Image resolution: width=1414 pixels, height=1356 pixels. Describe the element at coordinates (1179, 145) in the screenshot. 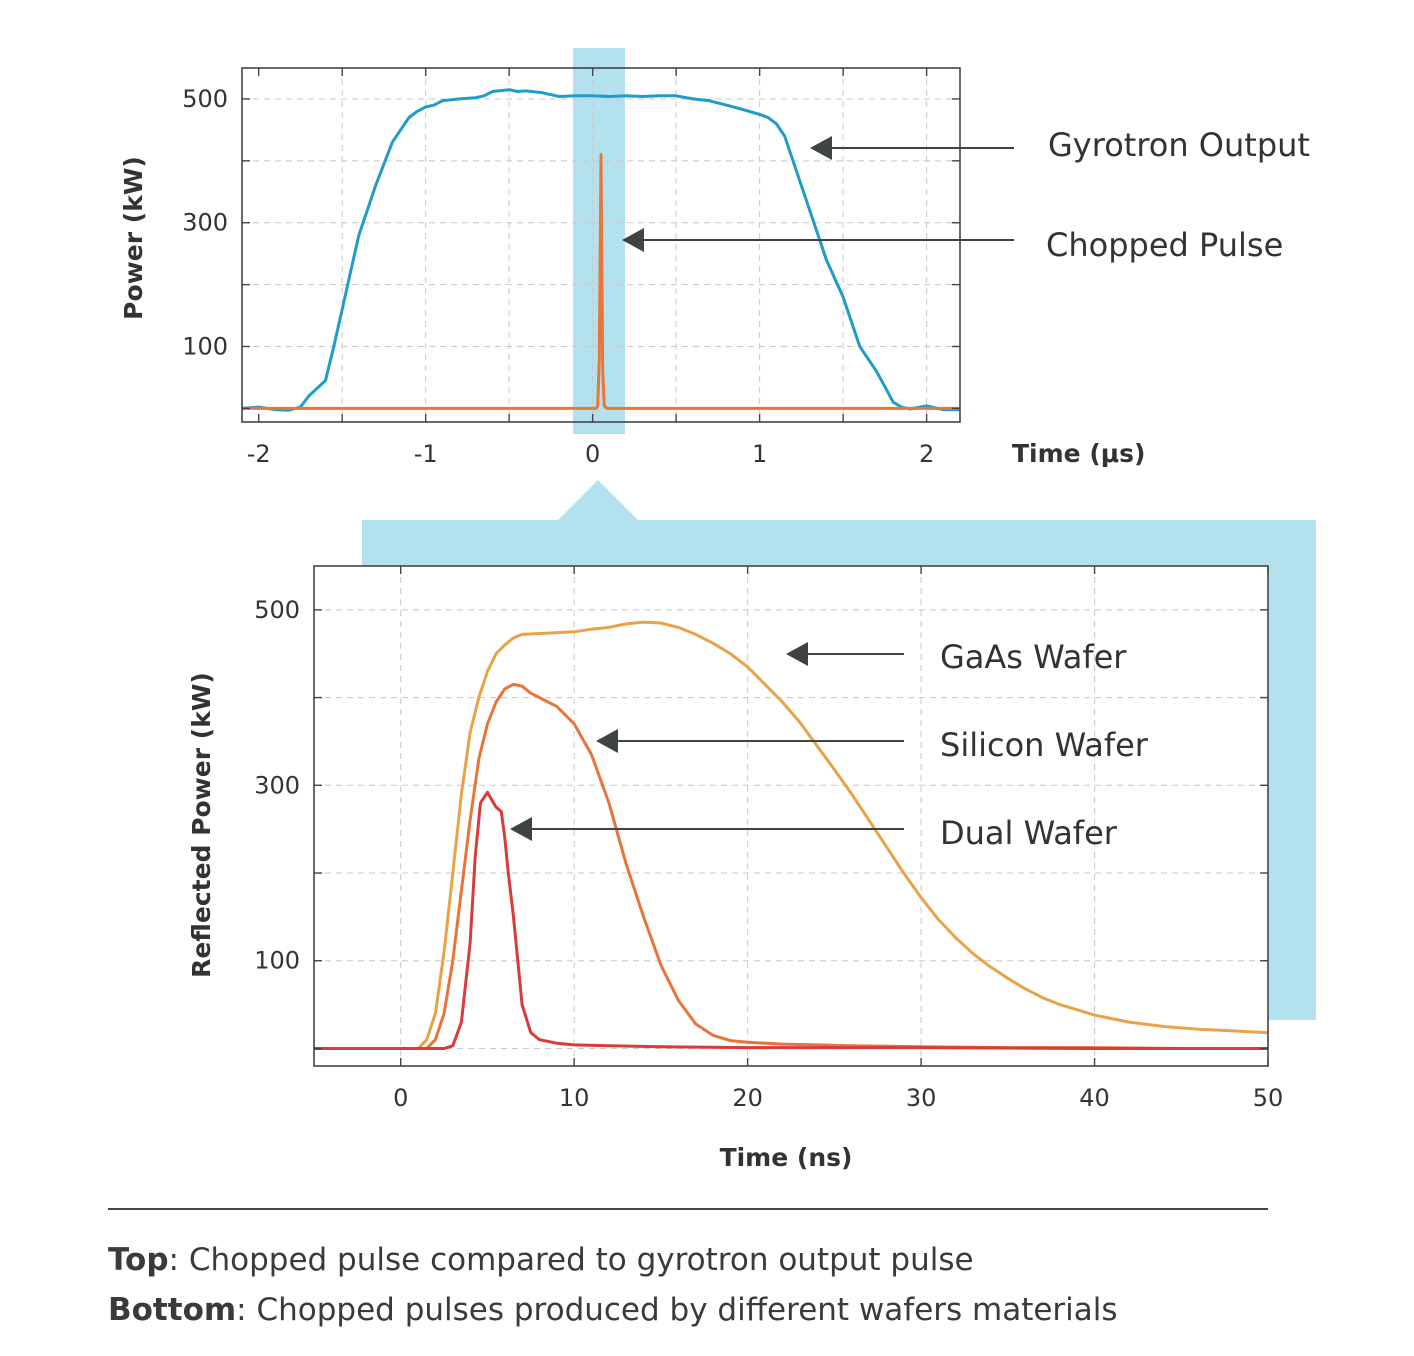

I see `gyrotron-output-label: Gyrotron Output` at that location.